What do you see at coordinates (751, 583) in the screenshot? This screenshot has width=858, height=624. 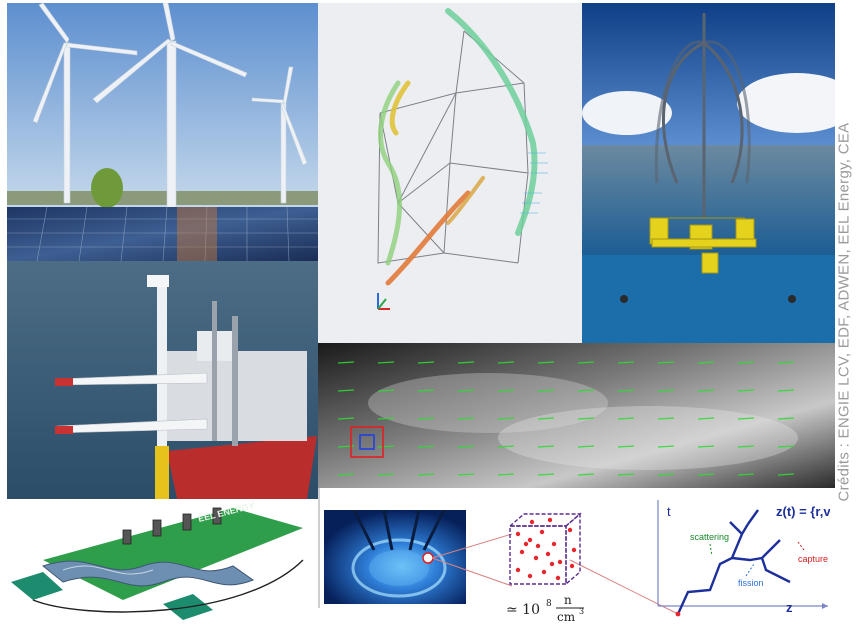 I see `fission-label: fission` at bounding box center [751, 583].